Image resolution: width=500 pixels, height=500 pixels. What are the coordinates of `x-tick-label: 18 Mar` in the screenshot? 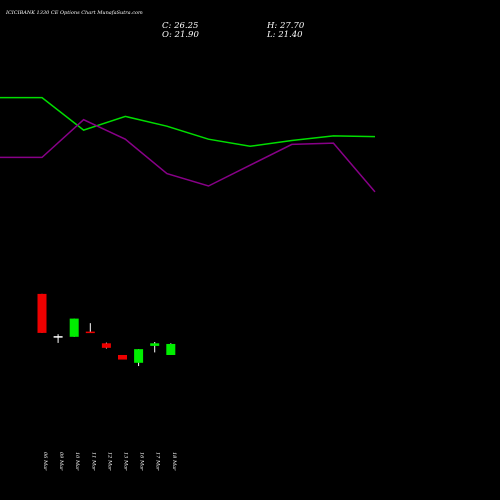 It's located at (174, 461).